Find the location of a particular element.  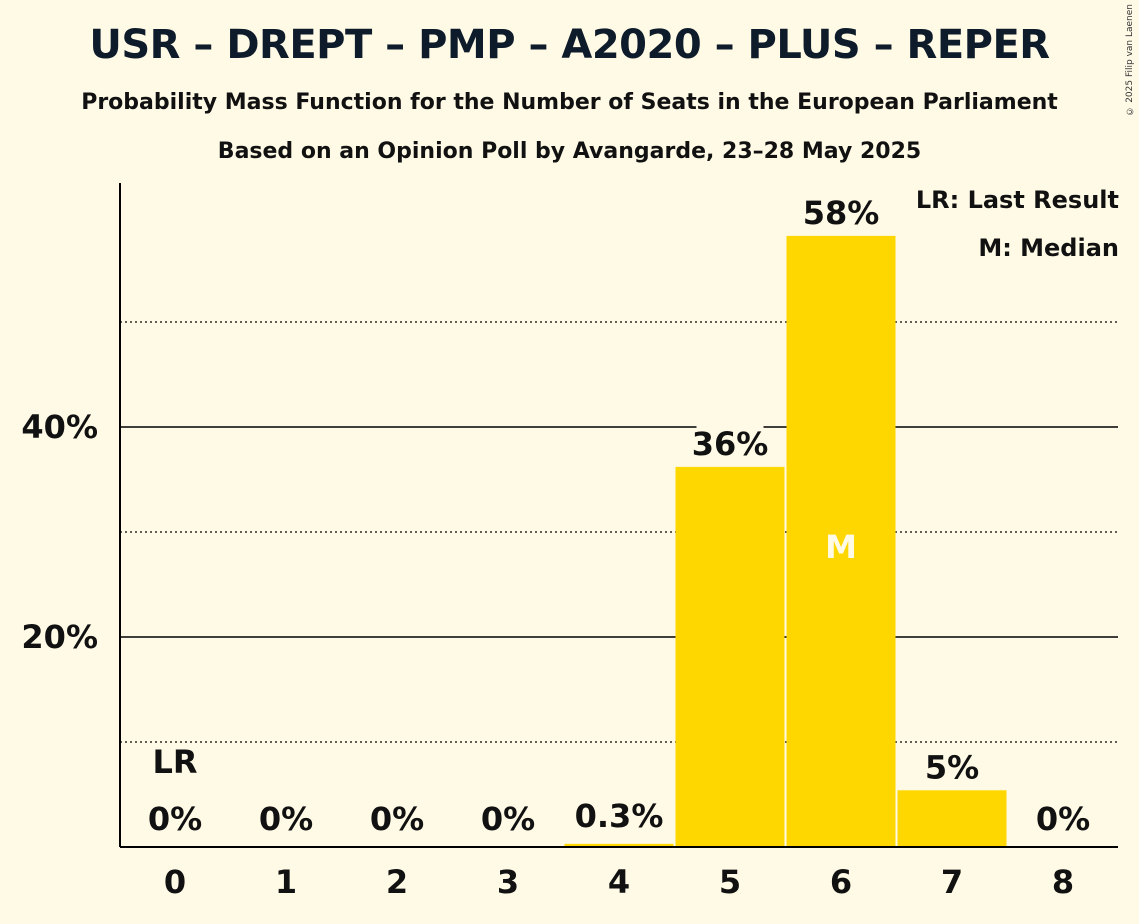

x-tick-label: 4 is located at coordinates (619, 882).